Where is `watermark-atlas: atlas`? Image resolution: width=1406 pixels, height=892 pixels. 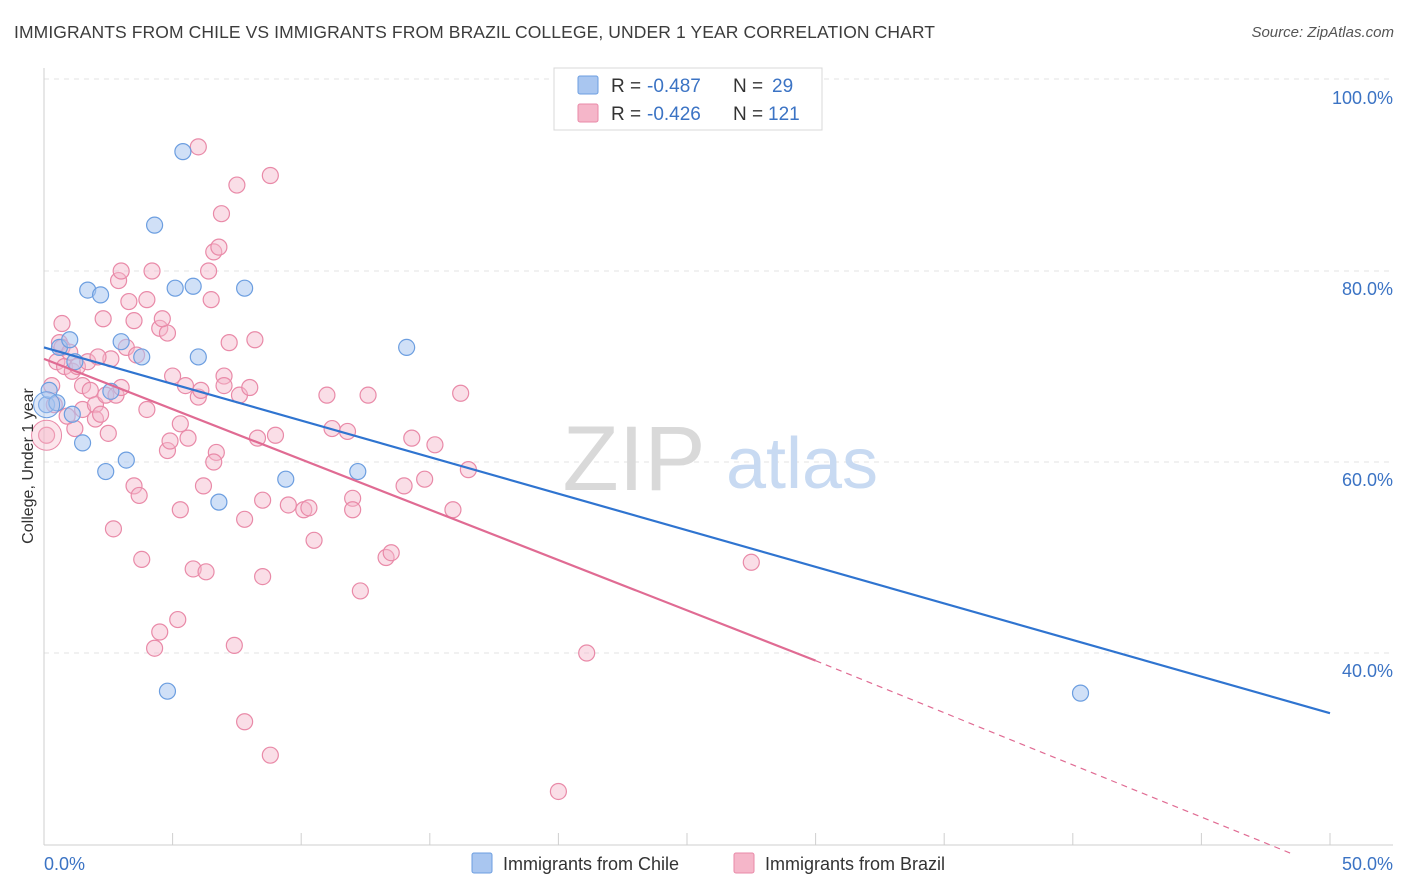 watermark-atlas: atlas is located at coordinates (802, 464).